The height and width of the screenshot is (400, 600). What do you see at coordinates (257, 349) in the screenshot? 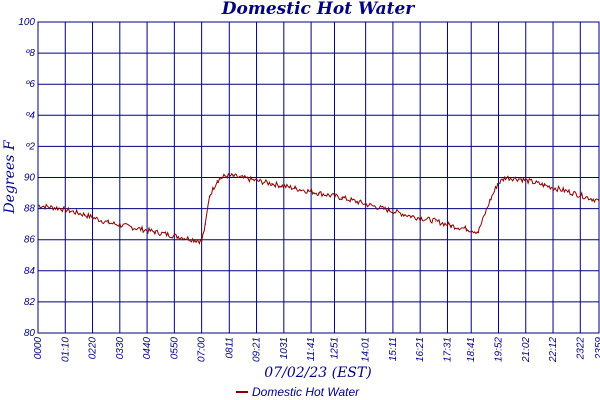
I see `x-tick-label: 09:21` at bounding box center [257, 349].